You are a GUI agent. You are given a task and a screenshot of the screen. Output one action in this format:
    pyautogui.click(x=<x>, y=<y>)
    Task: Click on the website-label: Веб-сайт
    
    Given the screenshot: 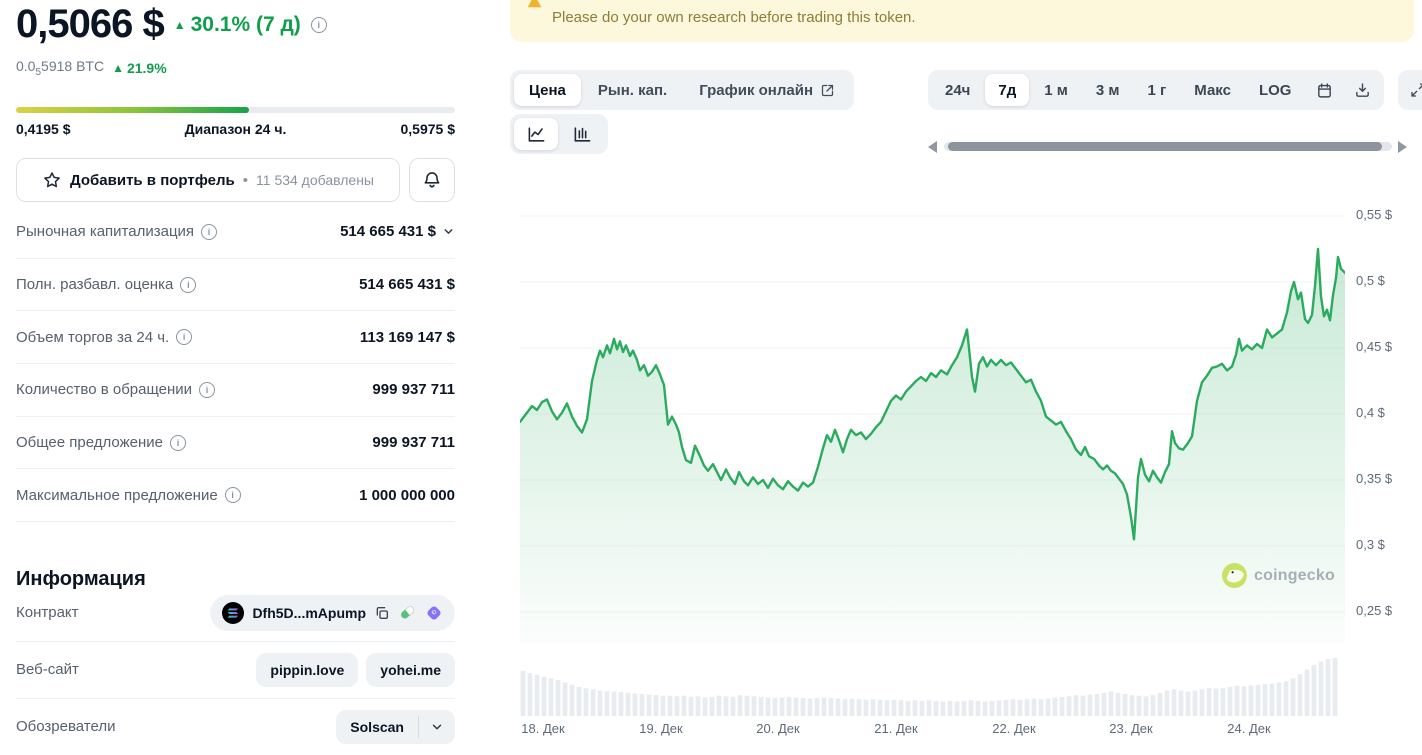 What is the action you would take?
    pyautogui.click(x=47, y=669)
    